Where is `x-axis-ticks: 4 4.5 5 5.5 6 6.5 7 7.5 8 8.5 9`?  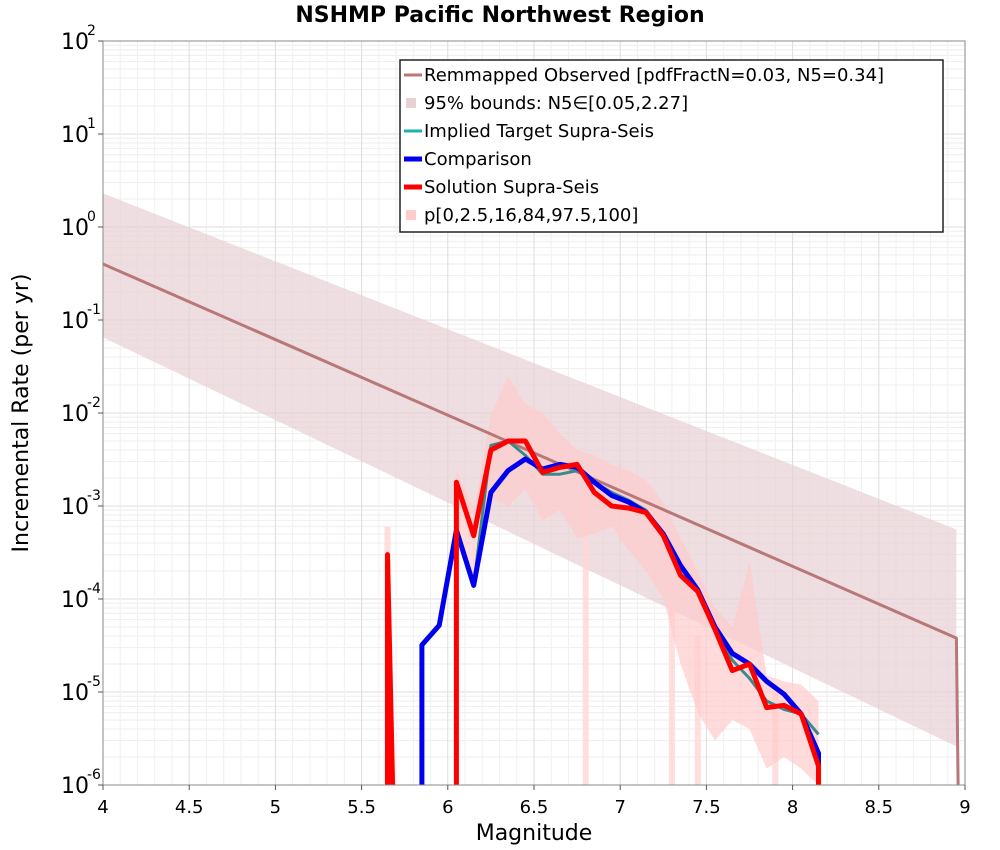 x-axis-ticks: 4 4.5 5 5.5 6 6.5 7 7.5 8 8.5 9 is located at coordinates (534, 801).